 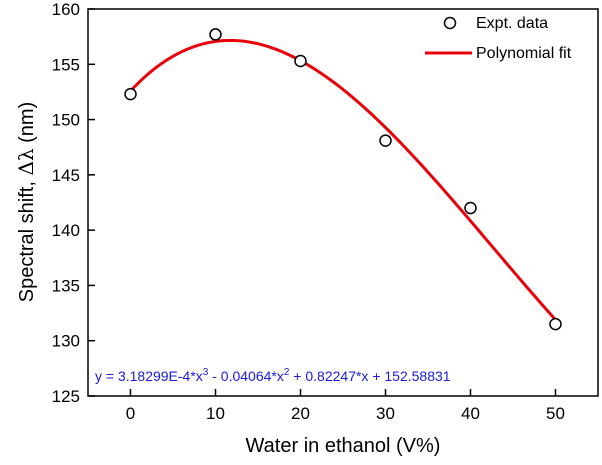 What do you see at coordinates (66, 120) in the screenshot?
I see `y-tick-label: 150` at bounding box center [66, 120].